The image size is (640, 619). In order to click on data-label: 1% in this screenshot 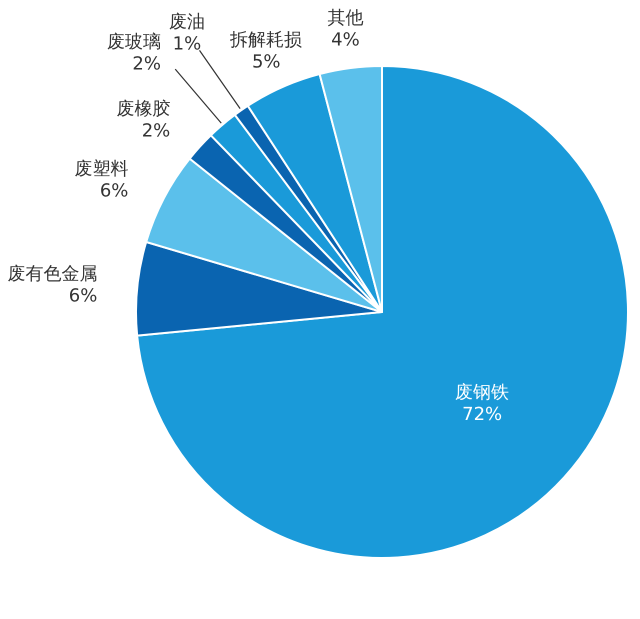, I will do `click(187, 43)`.